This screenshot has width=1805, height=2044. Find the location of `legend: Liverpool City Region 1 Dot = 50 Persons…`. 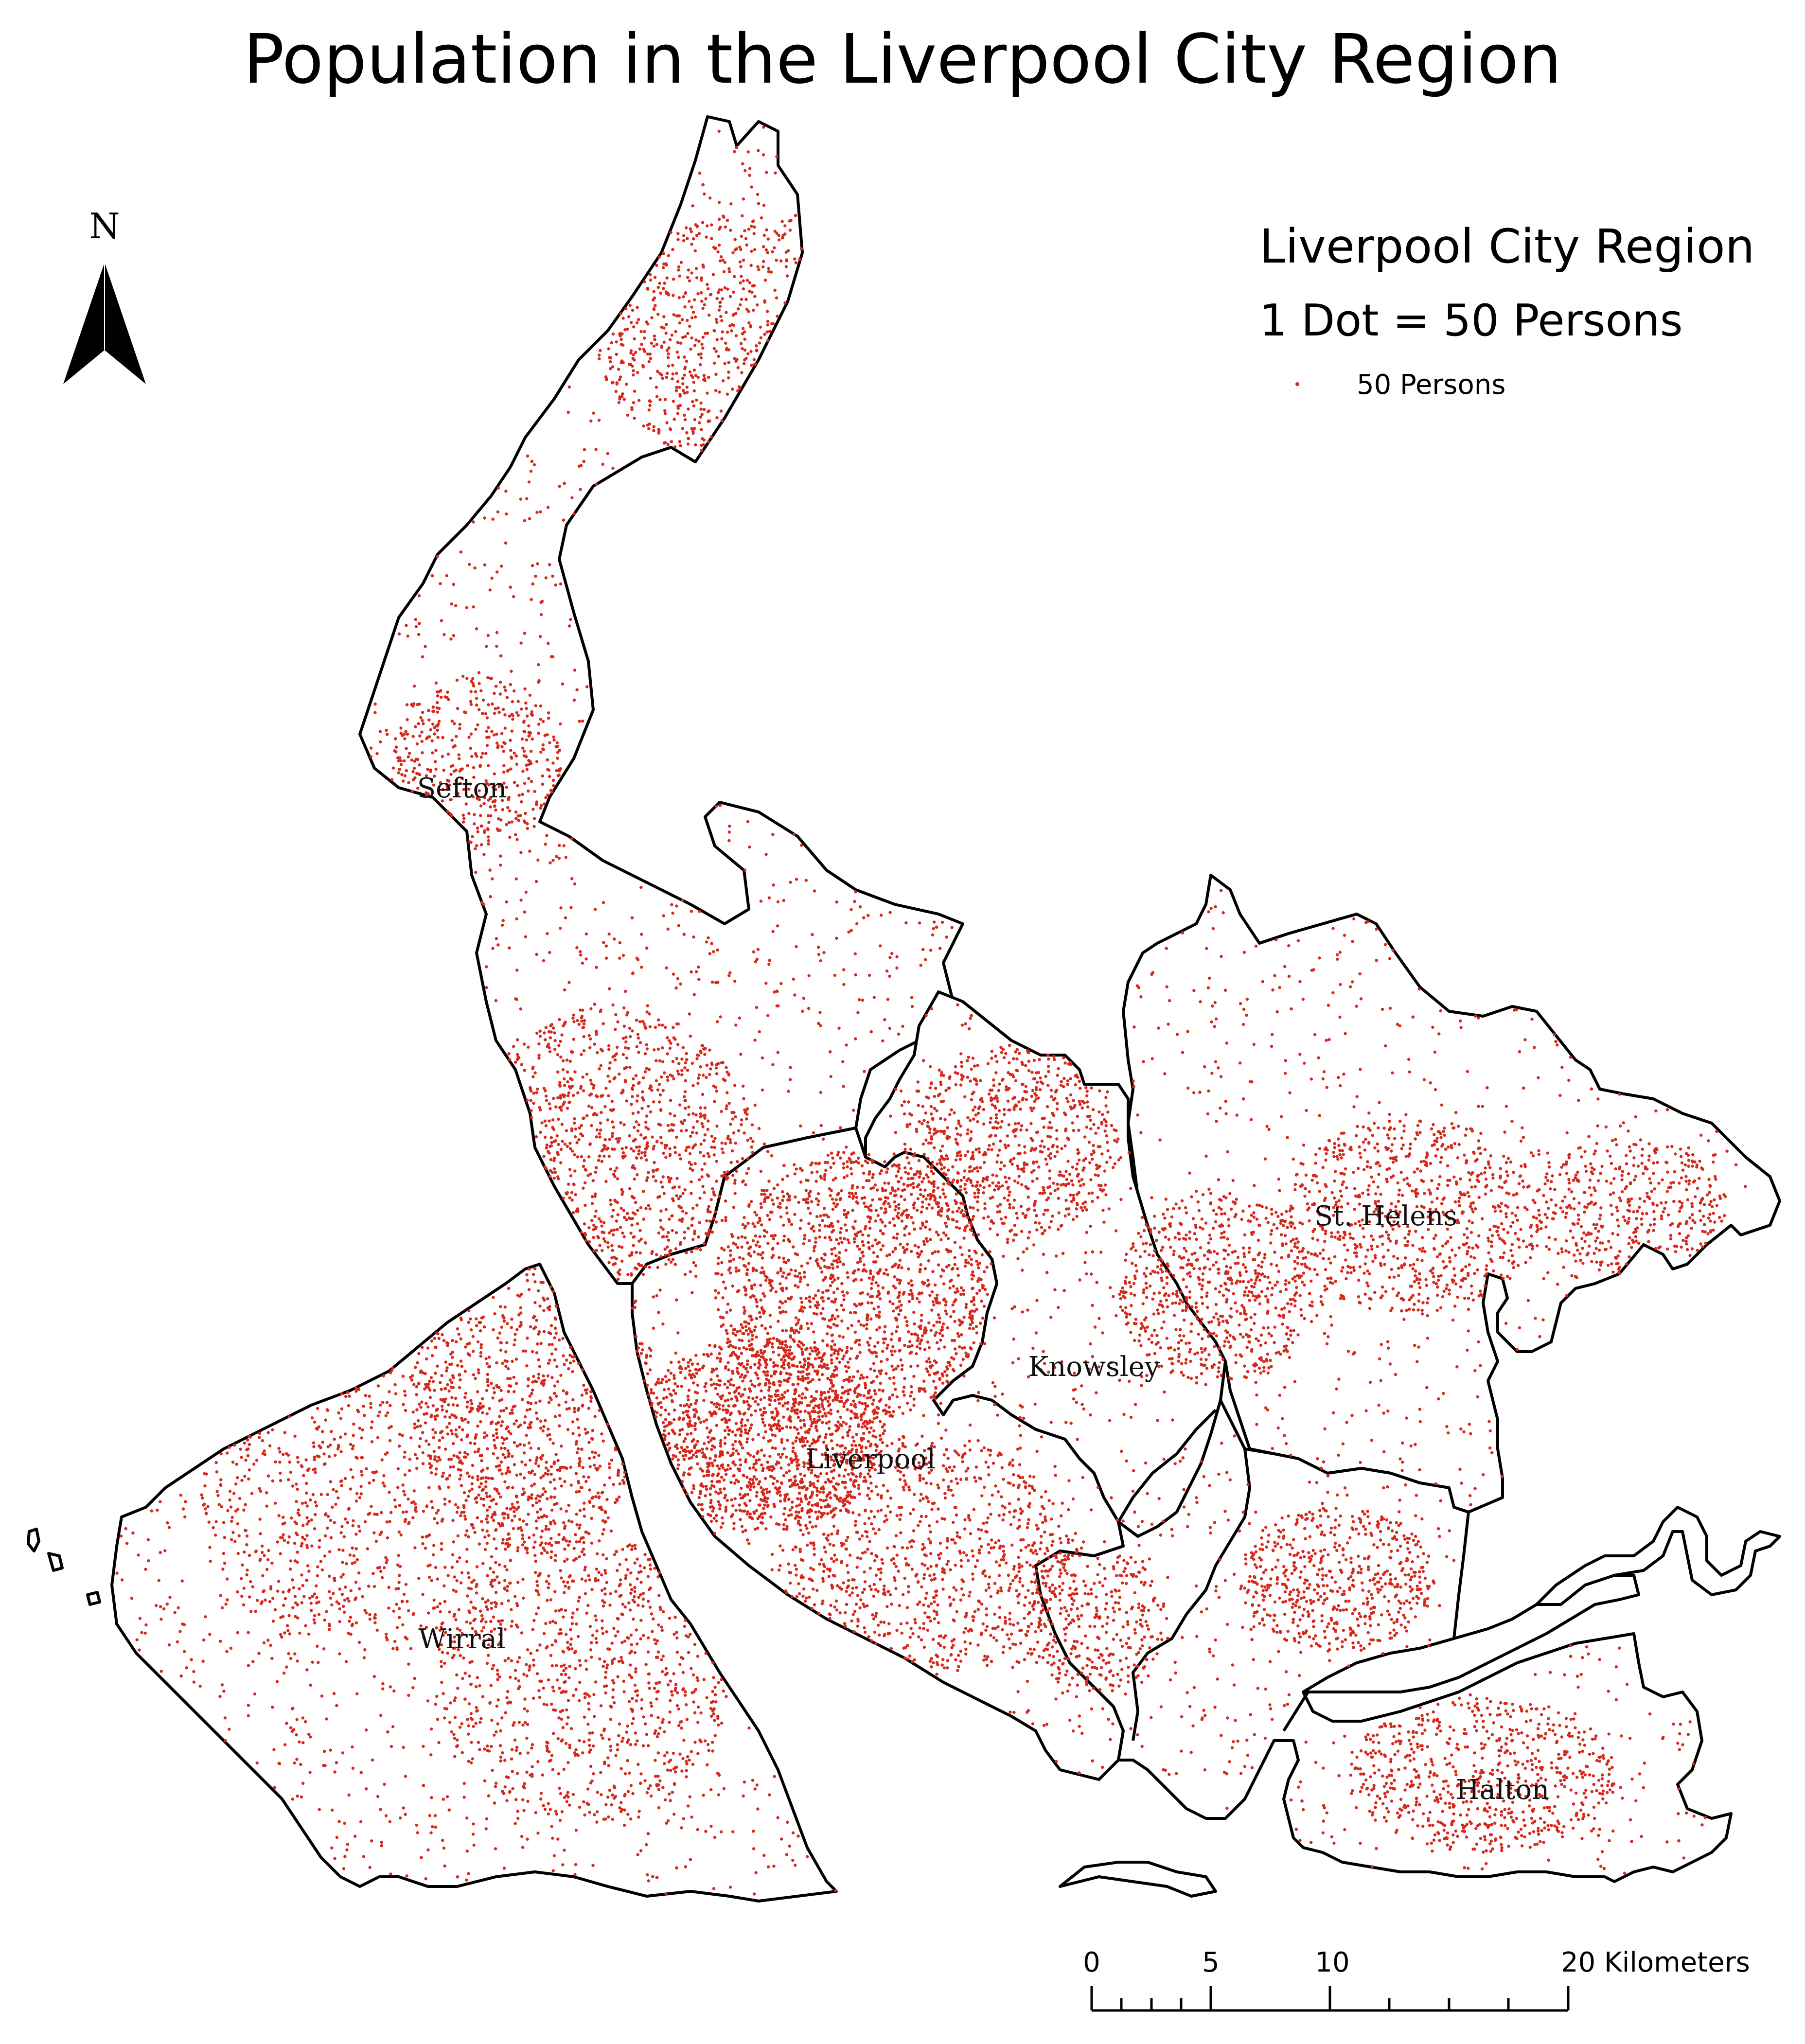

legend: Liverpool City Region 1 Dot = 50 Persons… is located at coordinates (1506, 310).